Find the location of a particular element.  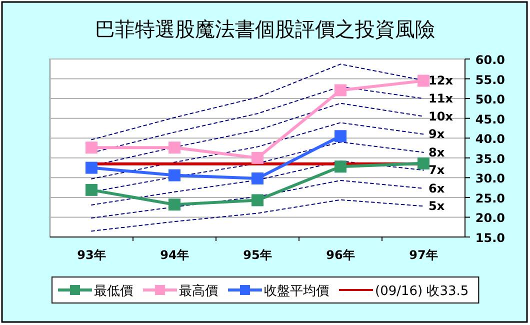

y-tick-label: 30.0 is located at coordinates (490, 179).